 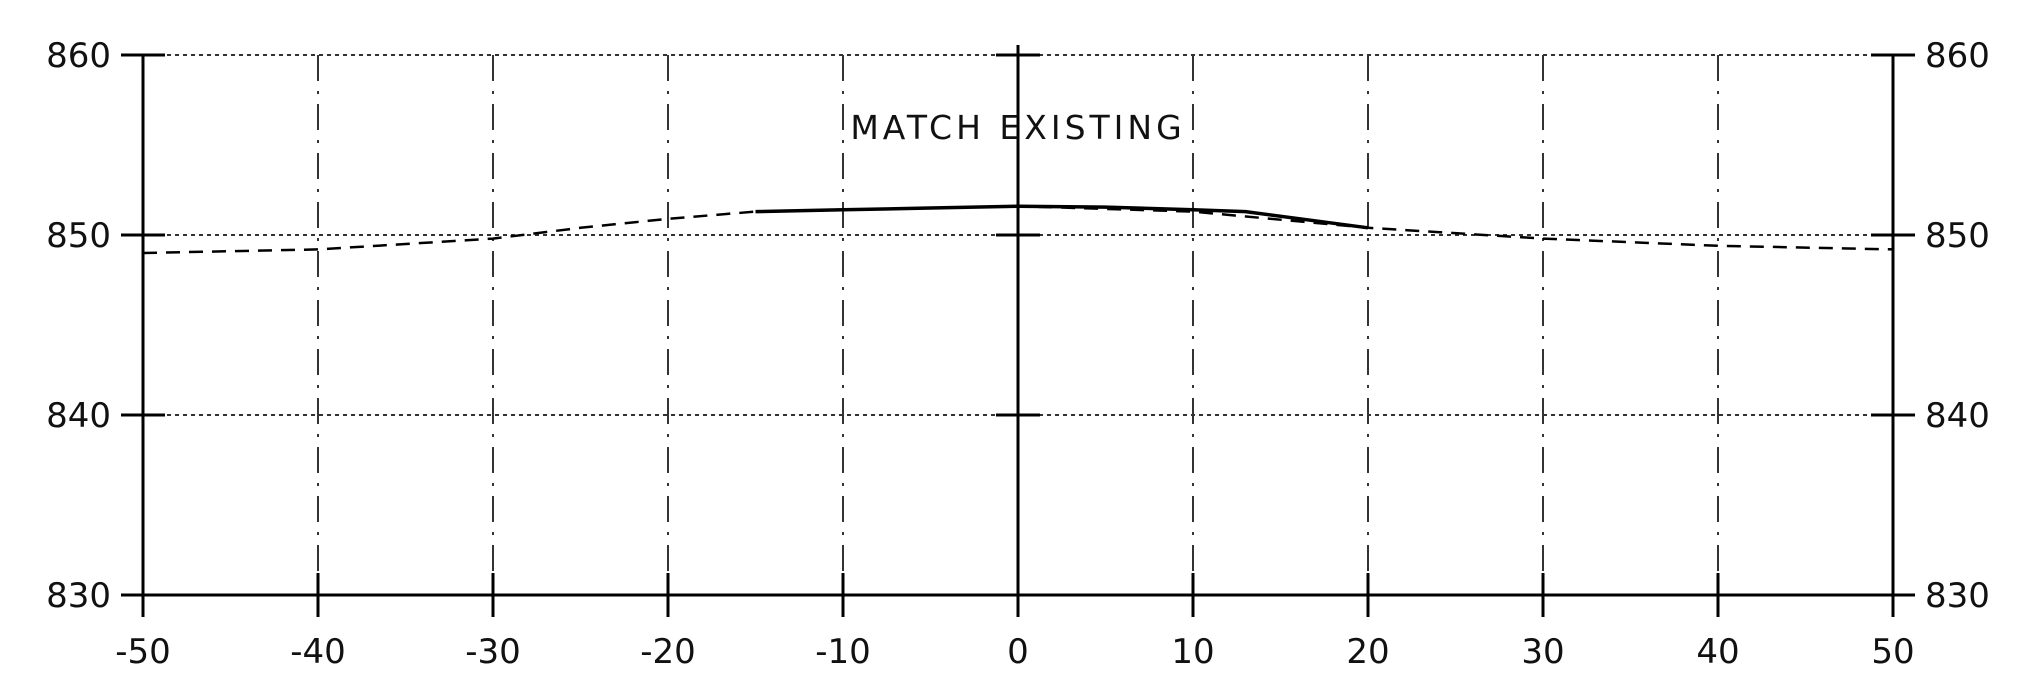 What do you see at coordinates (78, 416) in the screenshot?
I see `y-tick-label-left: 840` at bounding box center [78, 416].